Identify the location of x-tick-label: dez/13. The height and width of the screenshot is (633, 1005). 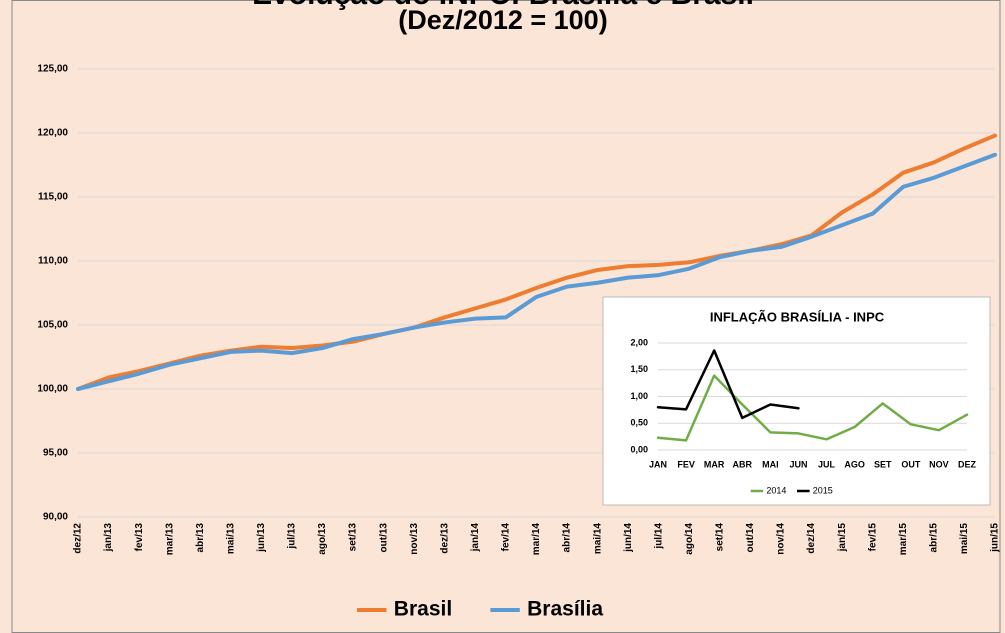
(444, 538).